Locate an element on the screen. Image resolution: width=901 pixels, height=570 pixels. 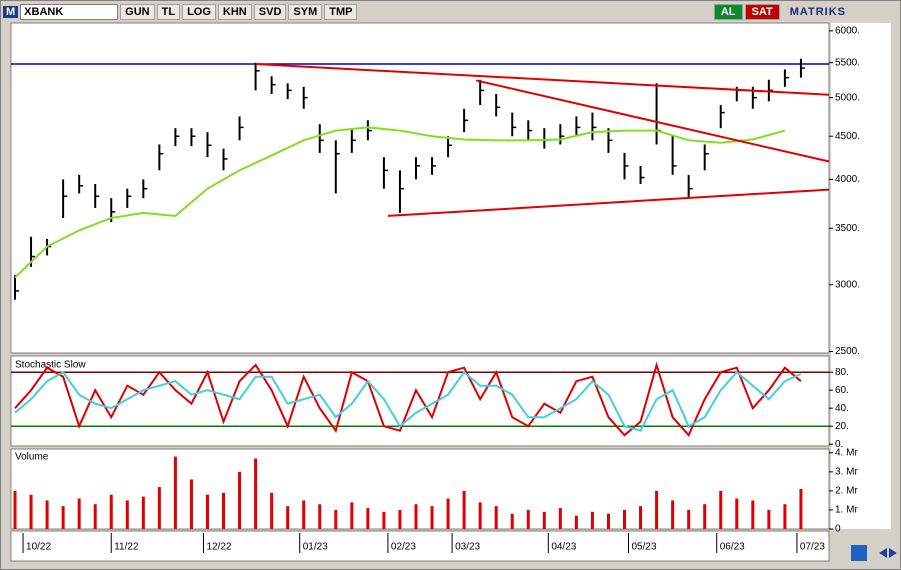
toolbar-button: TMP is located at coordinates (341, 12).